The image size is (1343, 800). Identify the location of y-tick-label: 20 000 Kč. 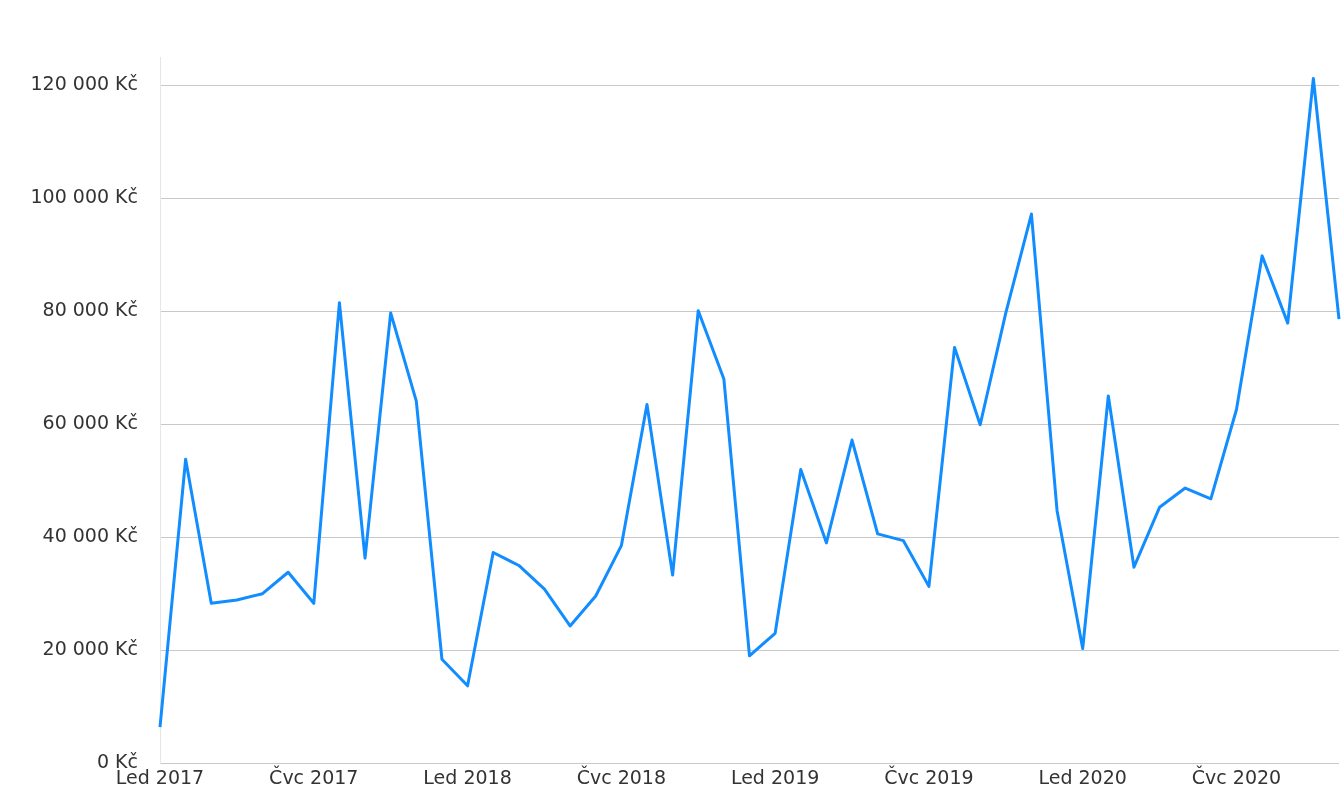
(90, 648).